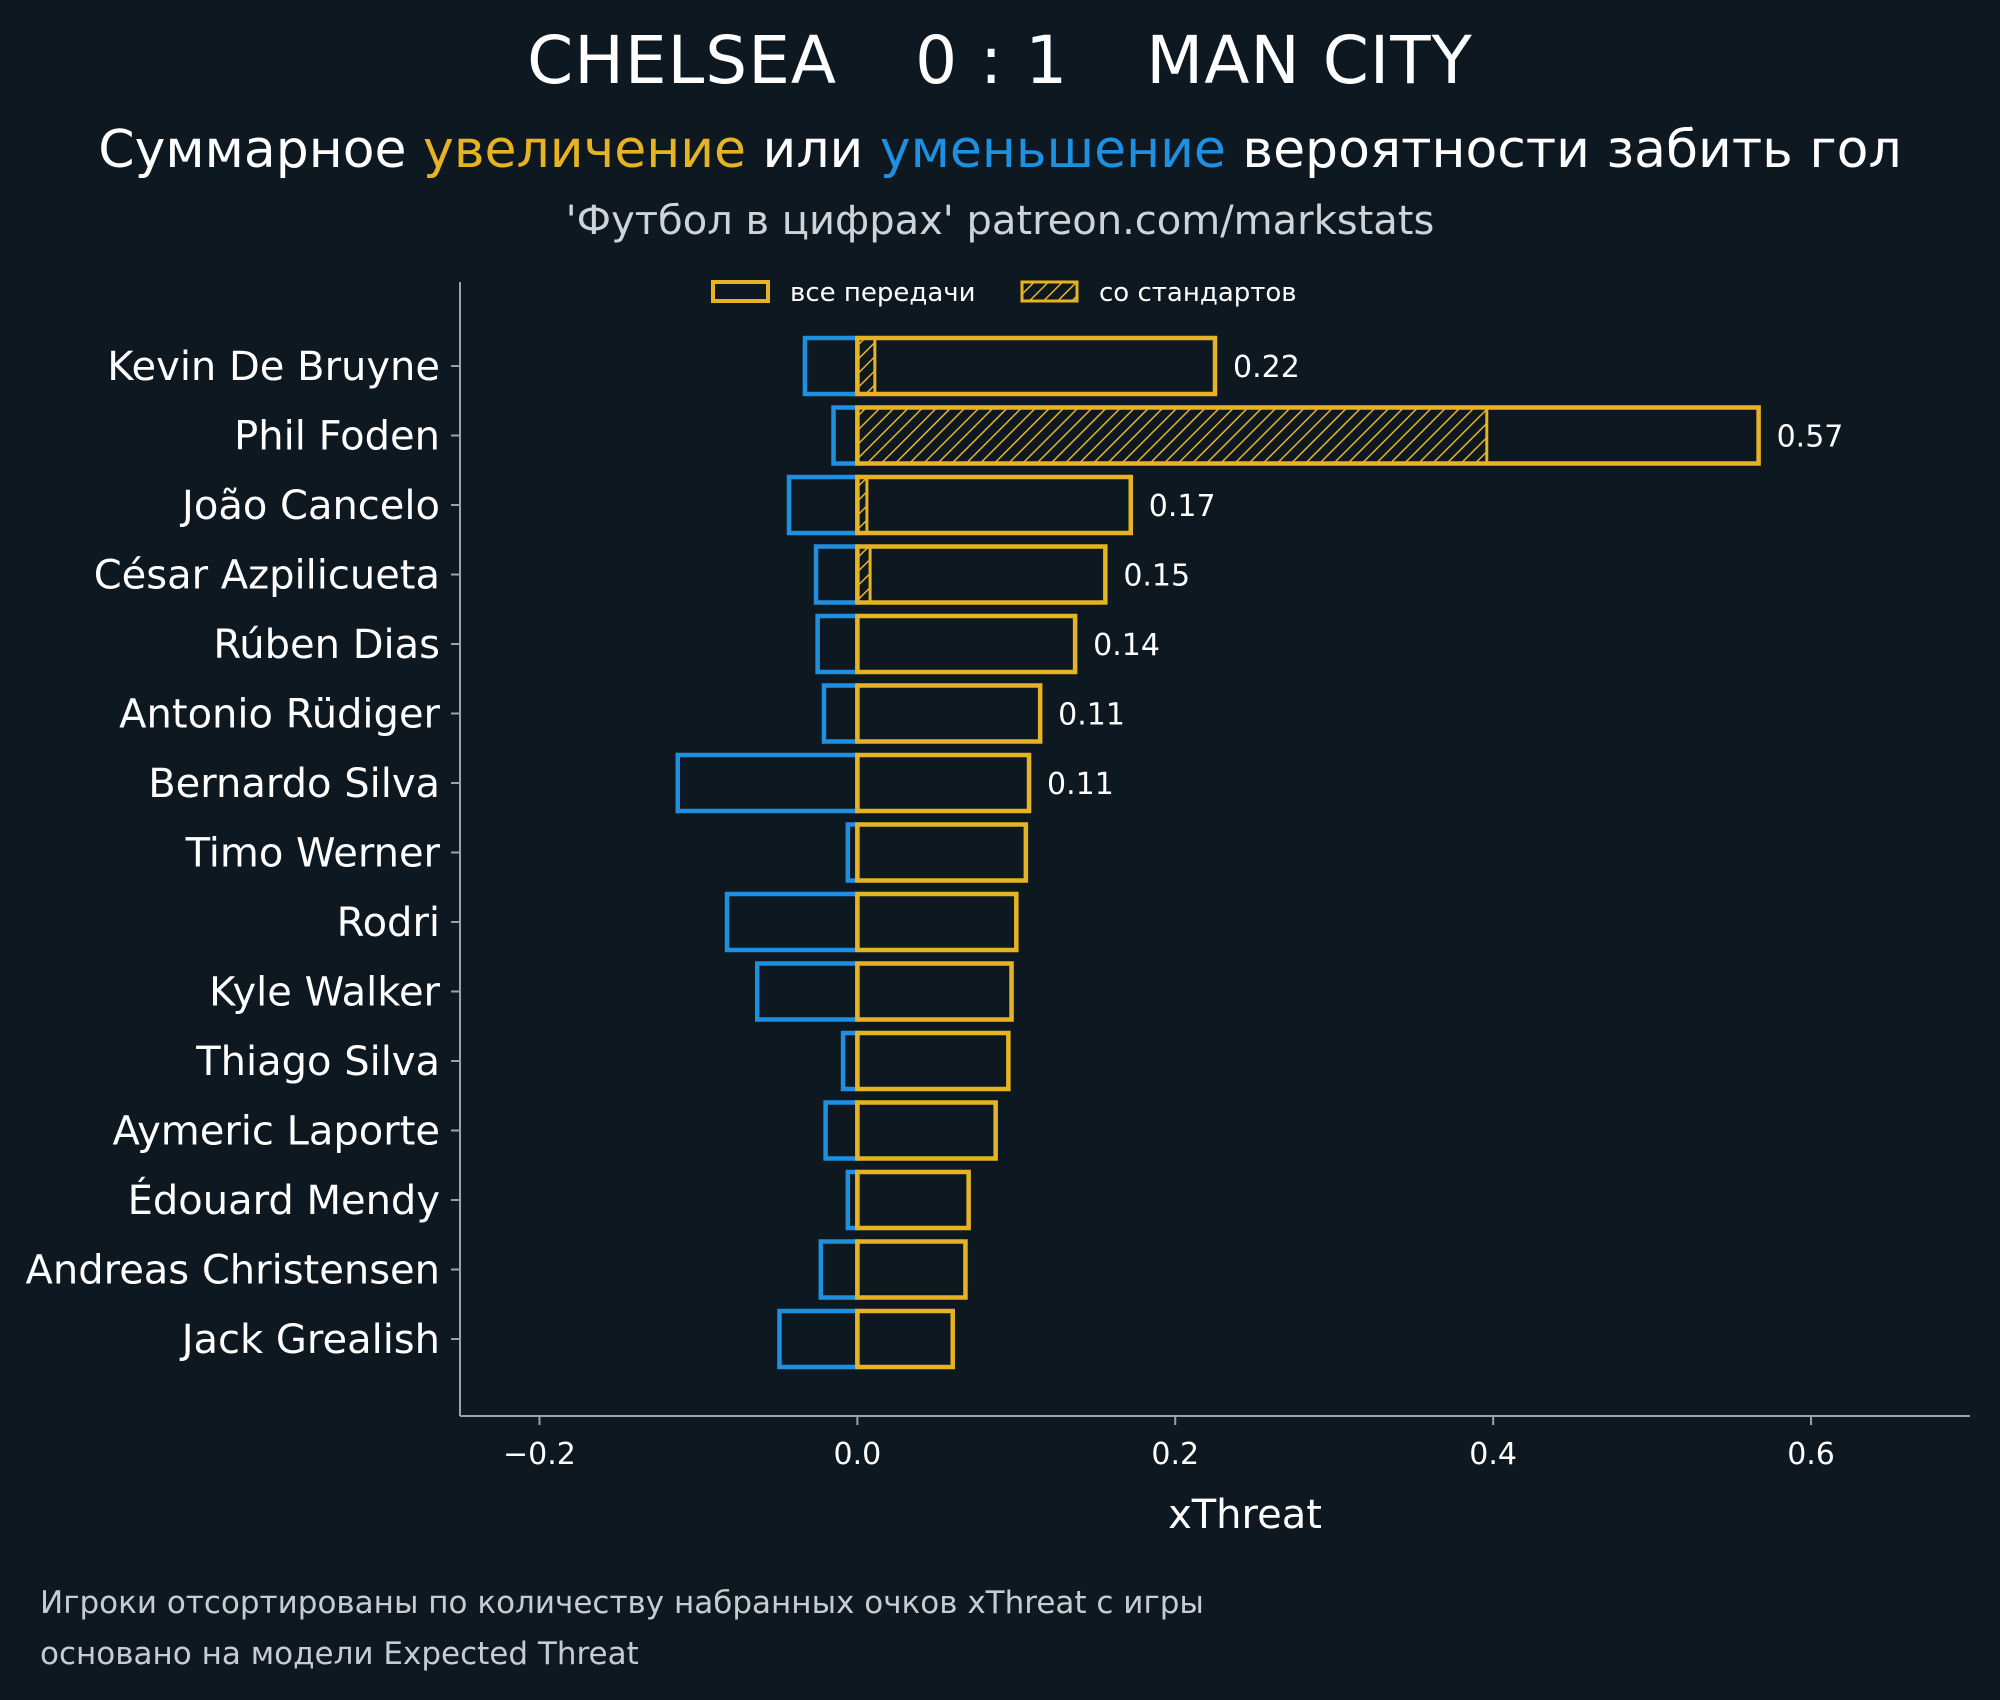  I want to click on player-label: Timo Werner, so click(313, 854).